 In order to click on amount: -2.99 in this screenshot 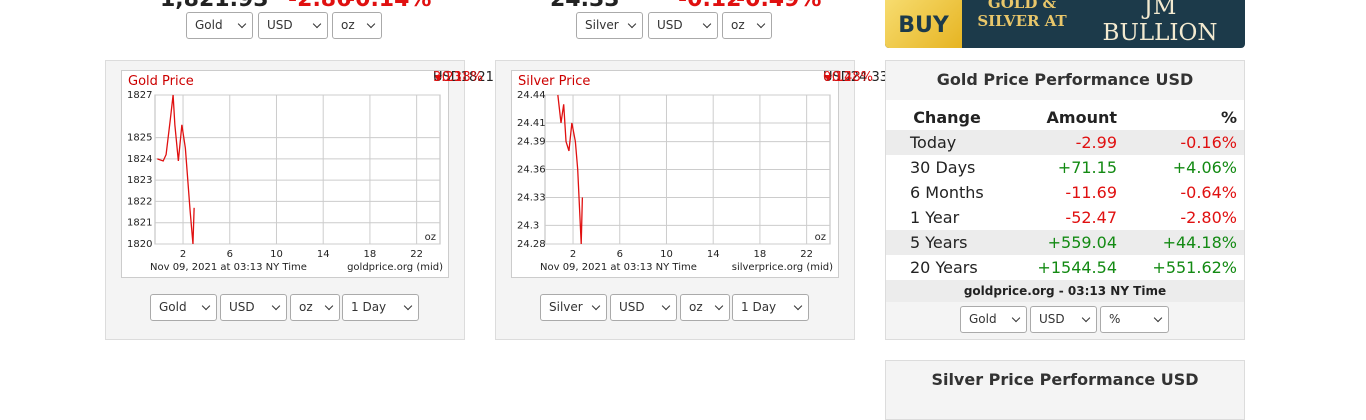, I will do `click(1096, 142)`.